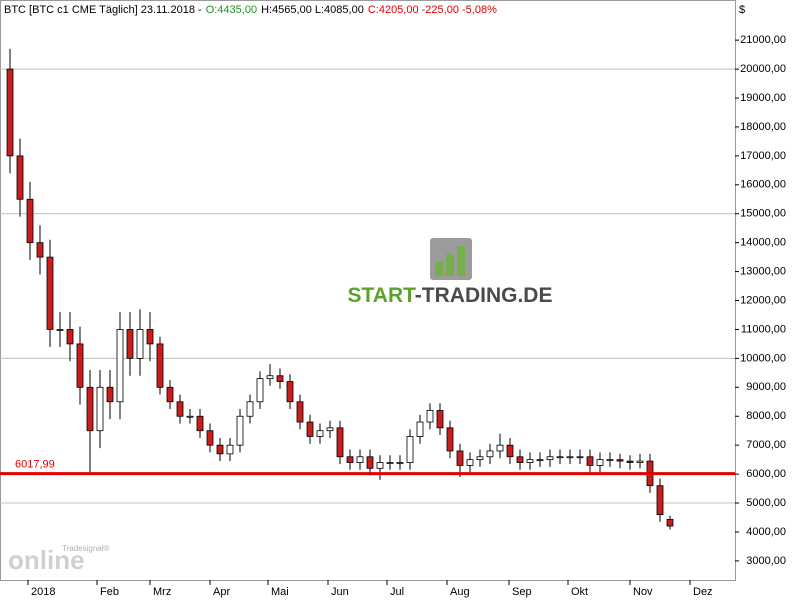  What do you see at coordinates (221, 592) in the screenshot?
I see `x-tick-label: Apr` at bounding box center [221, 592].